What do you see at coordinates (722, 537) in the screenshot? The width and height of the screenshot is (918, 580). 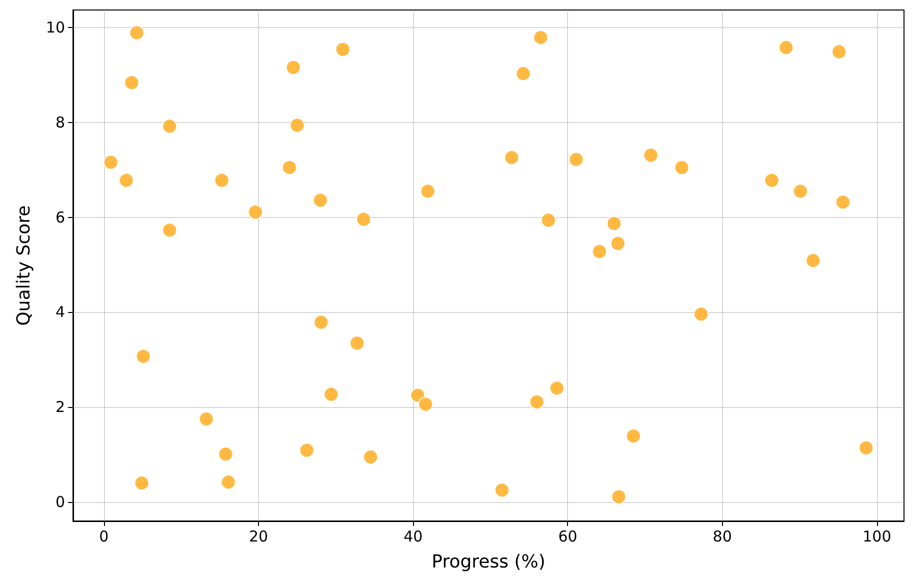 I see `x-tick-label: 80` at bounding box center [722, 537].